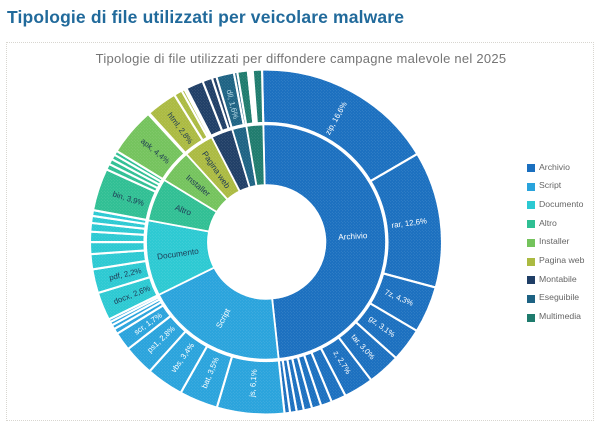 The width and height of the screenshot is (602, 433). Describe the element at coordinates (353, 236) in the screenshot. I see `svg-text: Archivio` at that location.